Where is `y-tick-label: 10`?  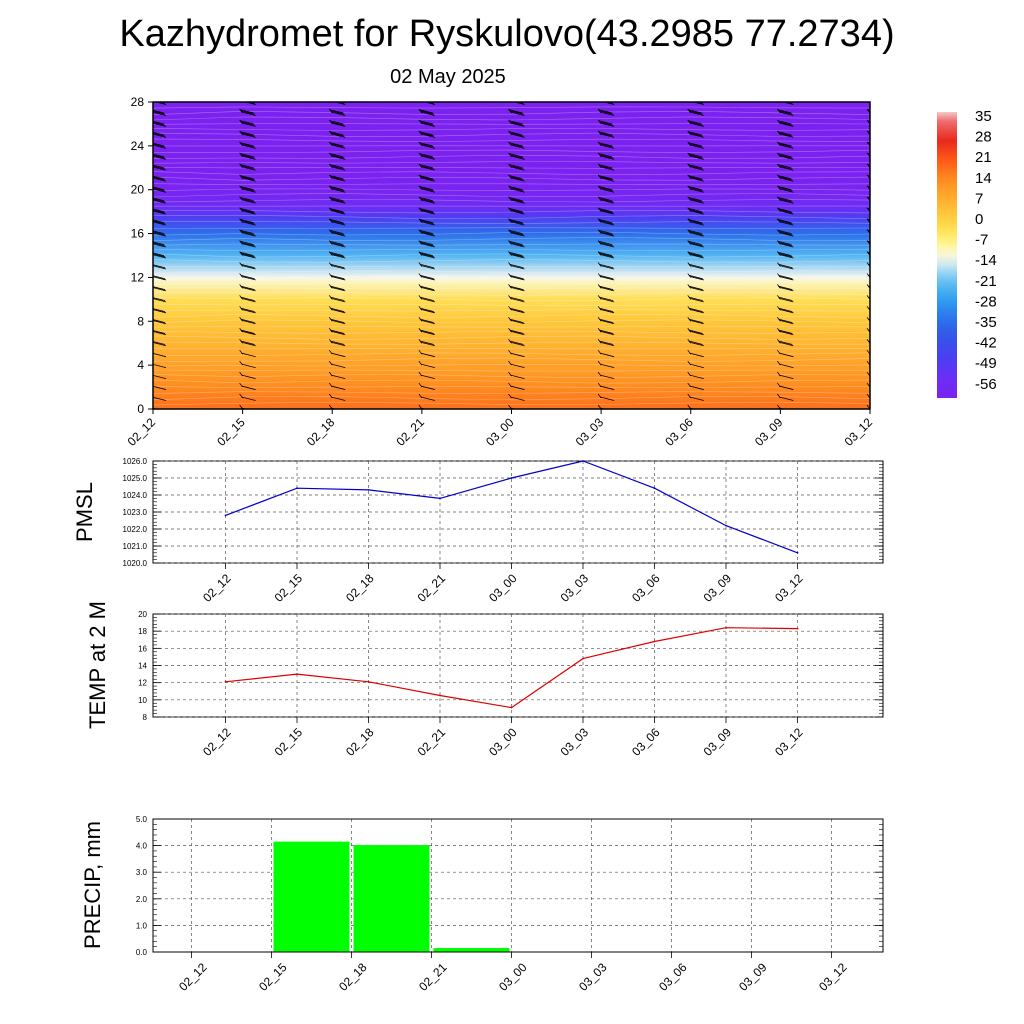
y-tick-label: 10 is located at coordinates (142, 700).